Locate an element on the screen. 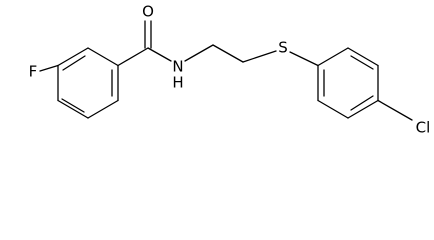 This screenshot has height=240, width=434. atom-label: F is located at coordinates (33, 72).